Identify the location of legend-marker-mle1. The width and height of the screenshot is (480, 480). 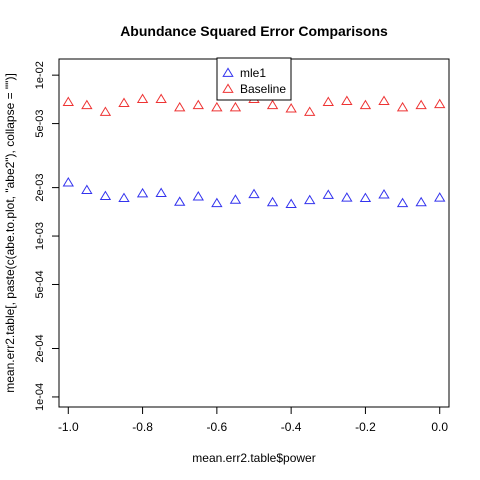
(228, 72).